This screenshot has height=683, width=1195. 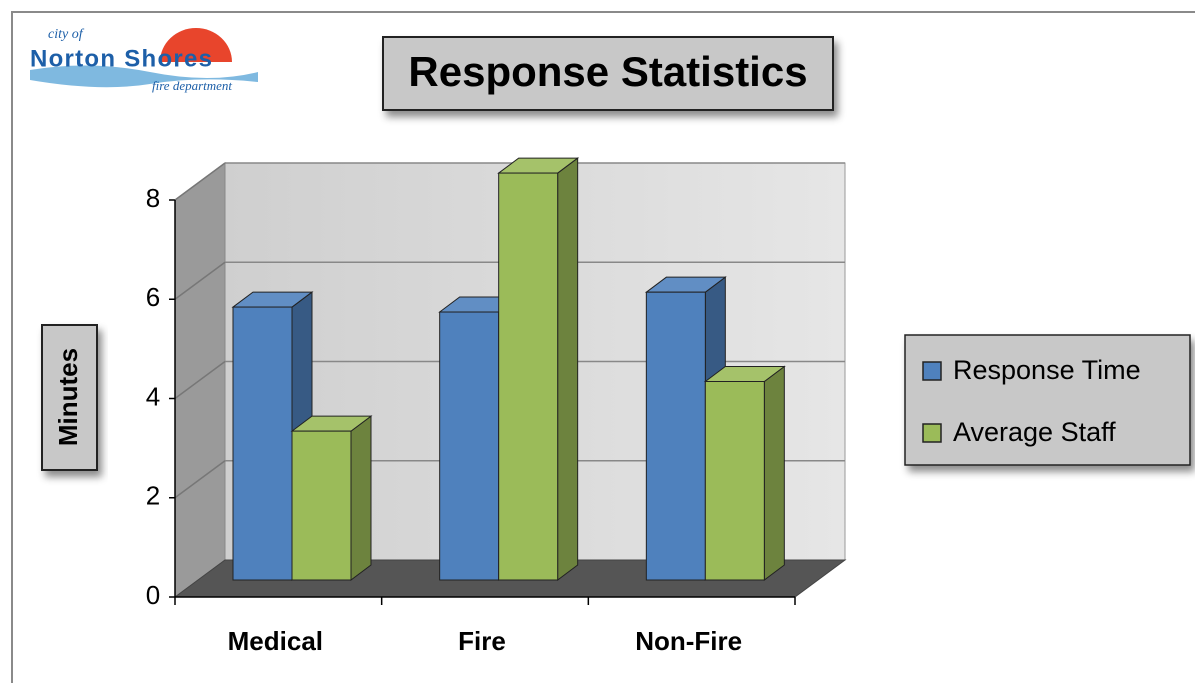 What do you see at coordinates (482, 641) in the screenshot?
I see `x-tick-label: Fire` at bounding box center [482, 641].